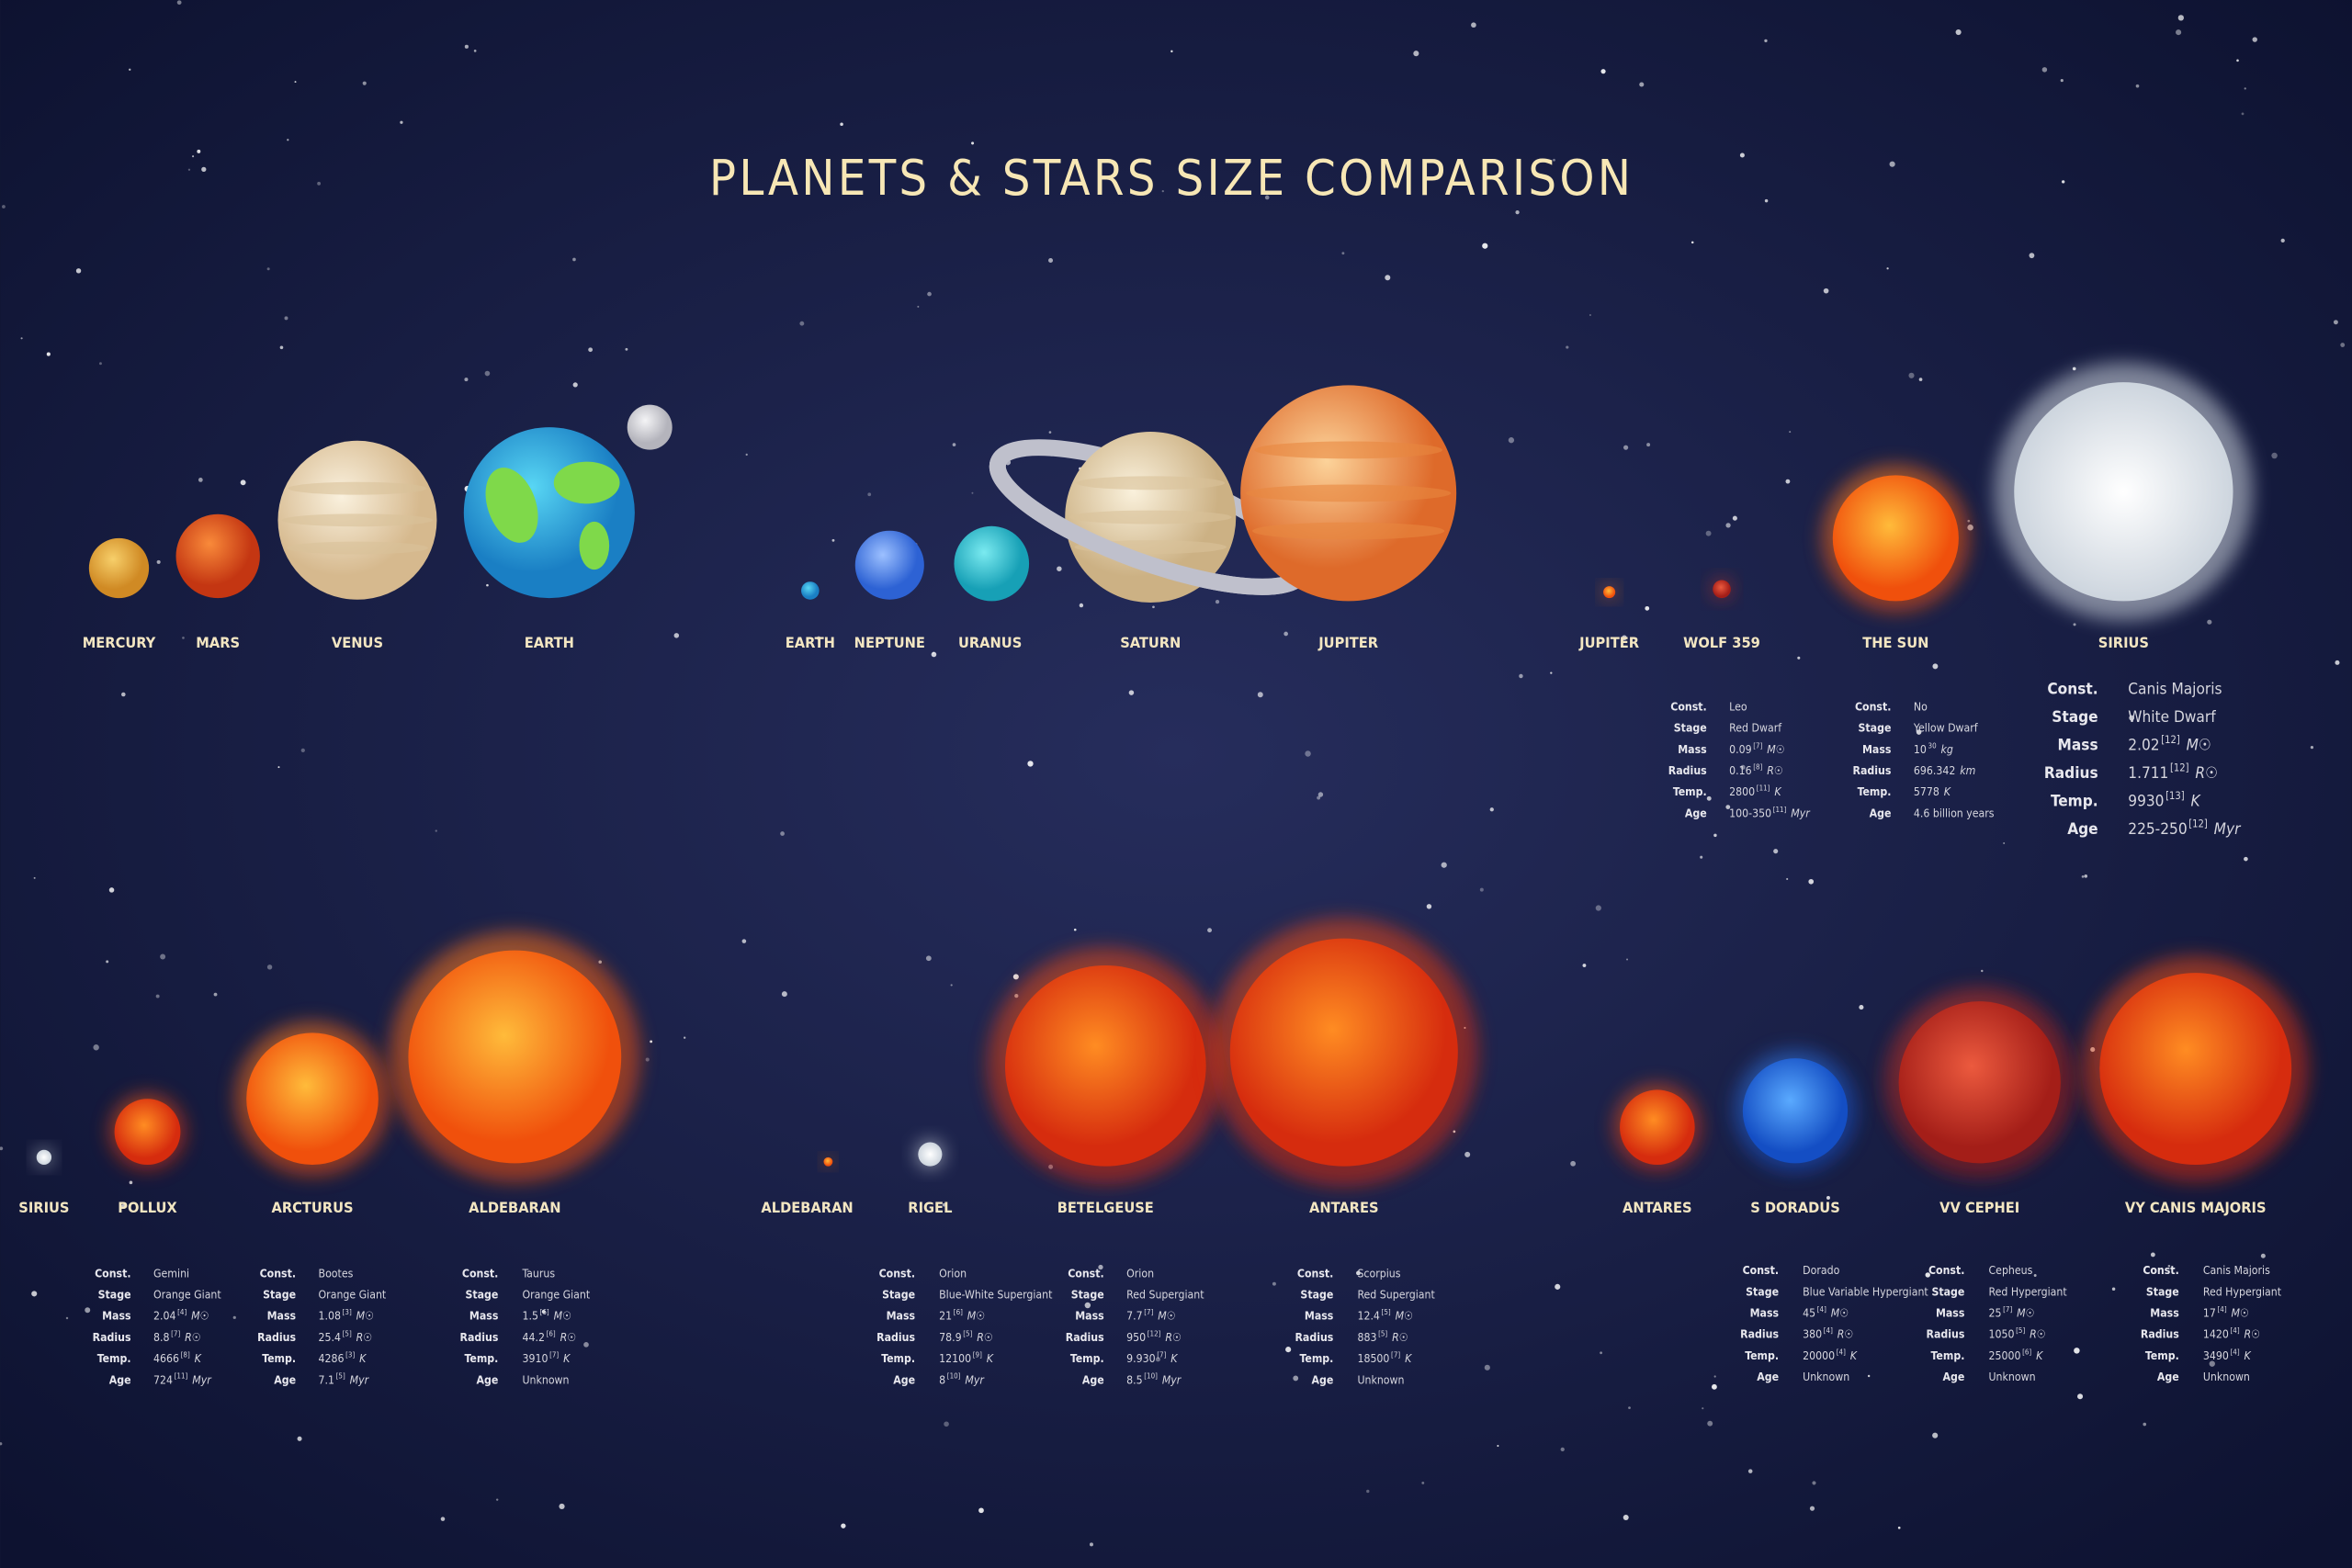 This screenshot has width=2352, height=1568. Describe the element at coordinates (1150, 642) in the screenshot. I see `body-label: SATURN` at that location.